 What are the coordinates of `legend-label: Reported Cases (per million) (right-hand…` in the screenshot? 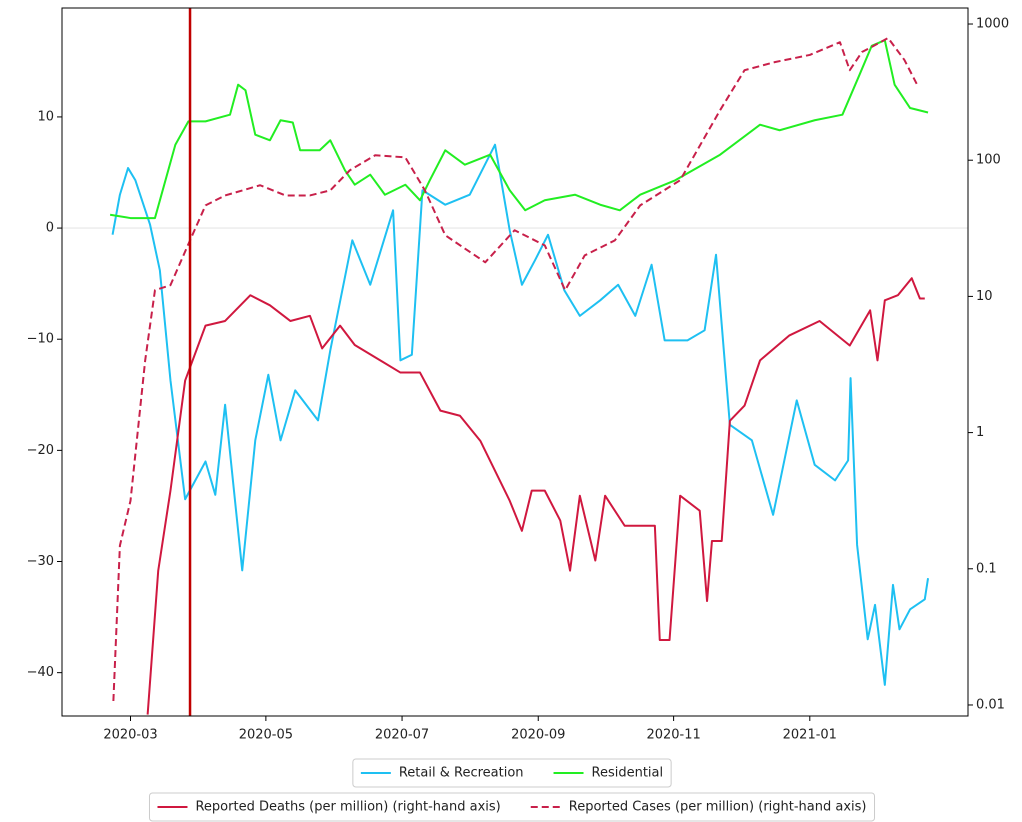 It's located at (718, 807).